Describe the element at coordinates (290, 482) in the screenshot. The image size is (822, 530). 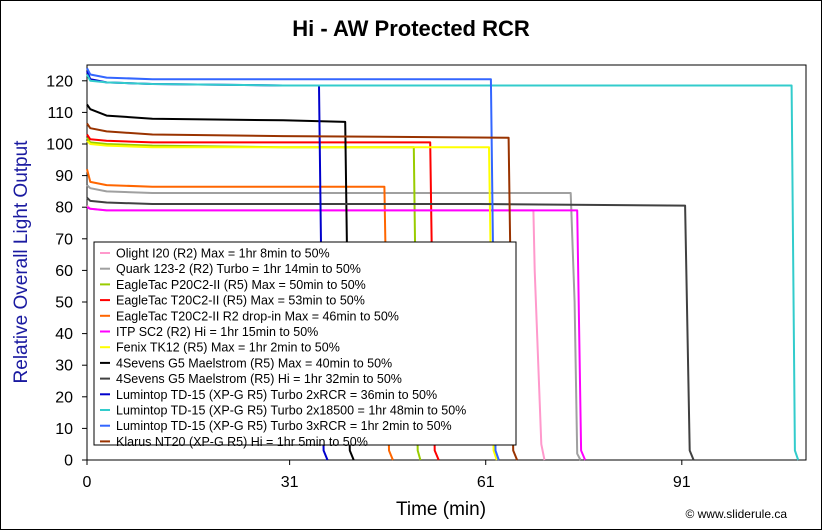
I see `x-tick-label: 31` at that location.